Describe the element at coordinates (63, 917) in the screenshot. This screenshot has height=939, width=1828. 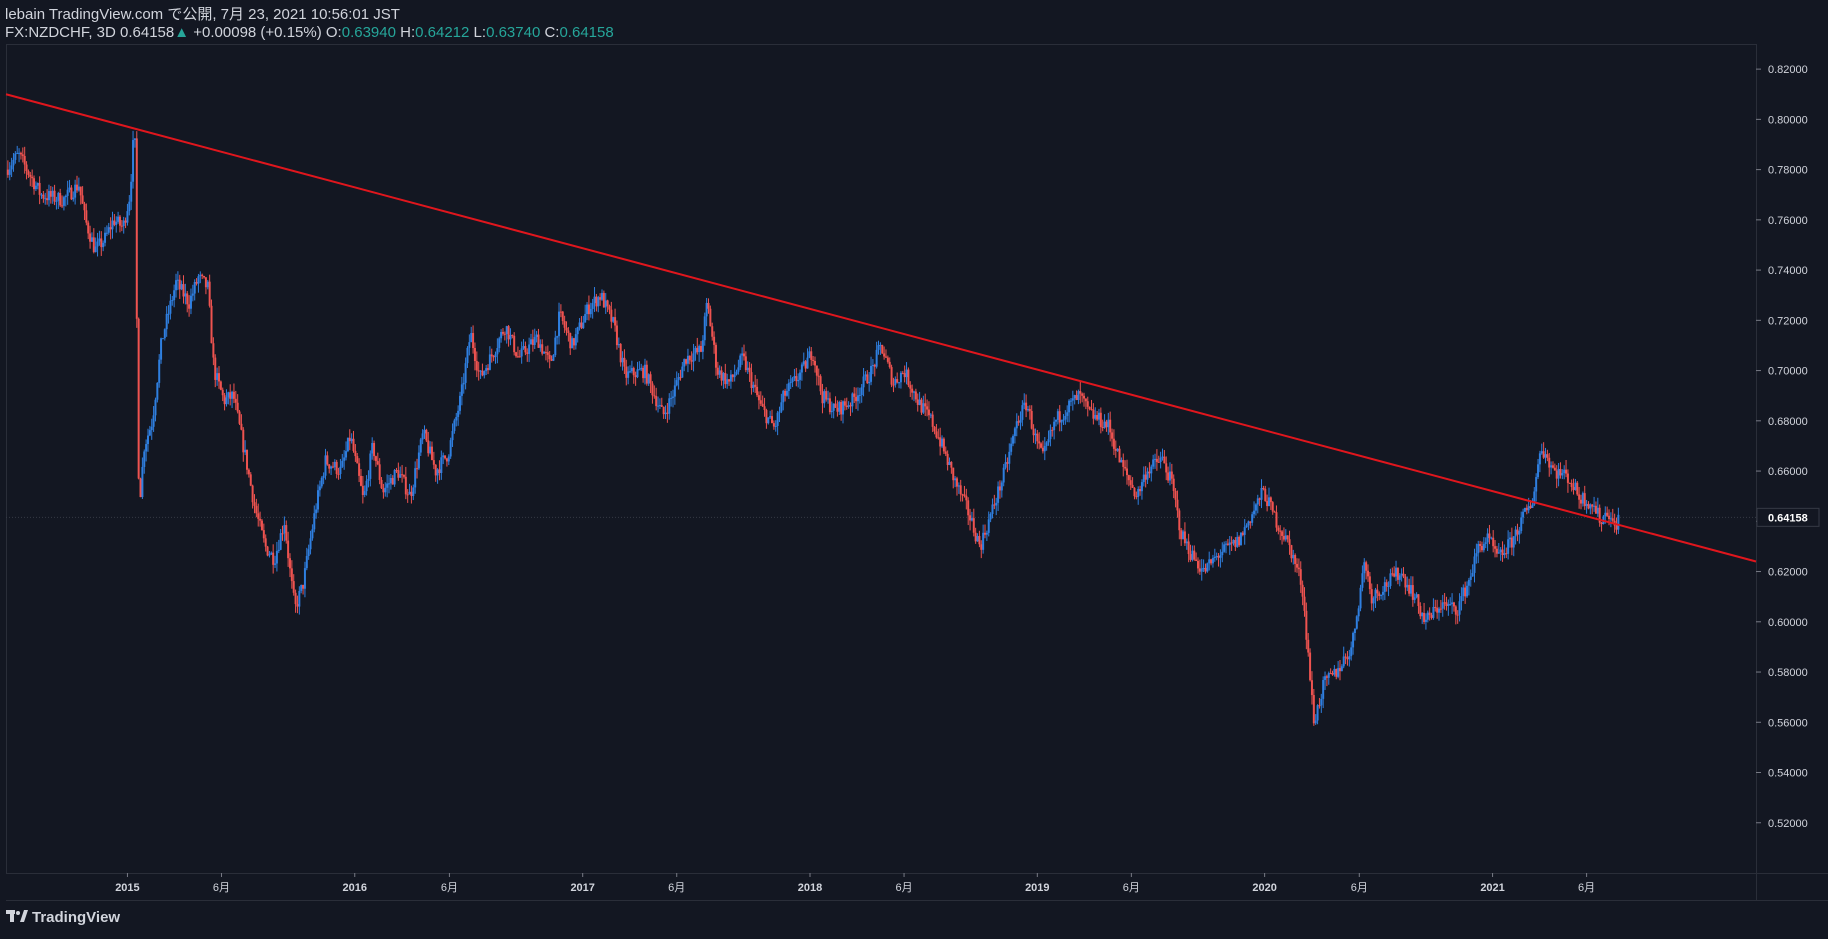
I see `tradingview-branding: TradingView` at that location.